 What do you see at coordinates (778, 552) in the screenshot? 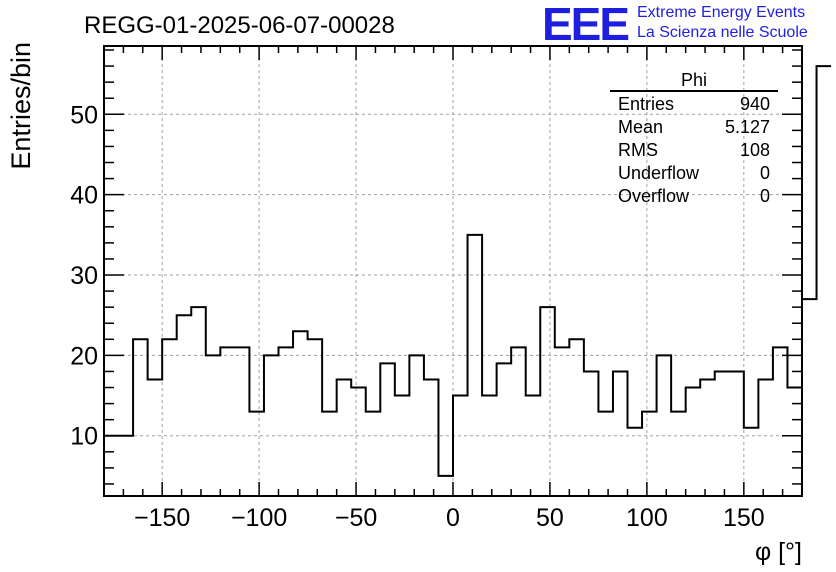
I see `x-axis-label: φ [°]` at bounding box center [778, 552].